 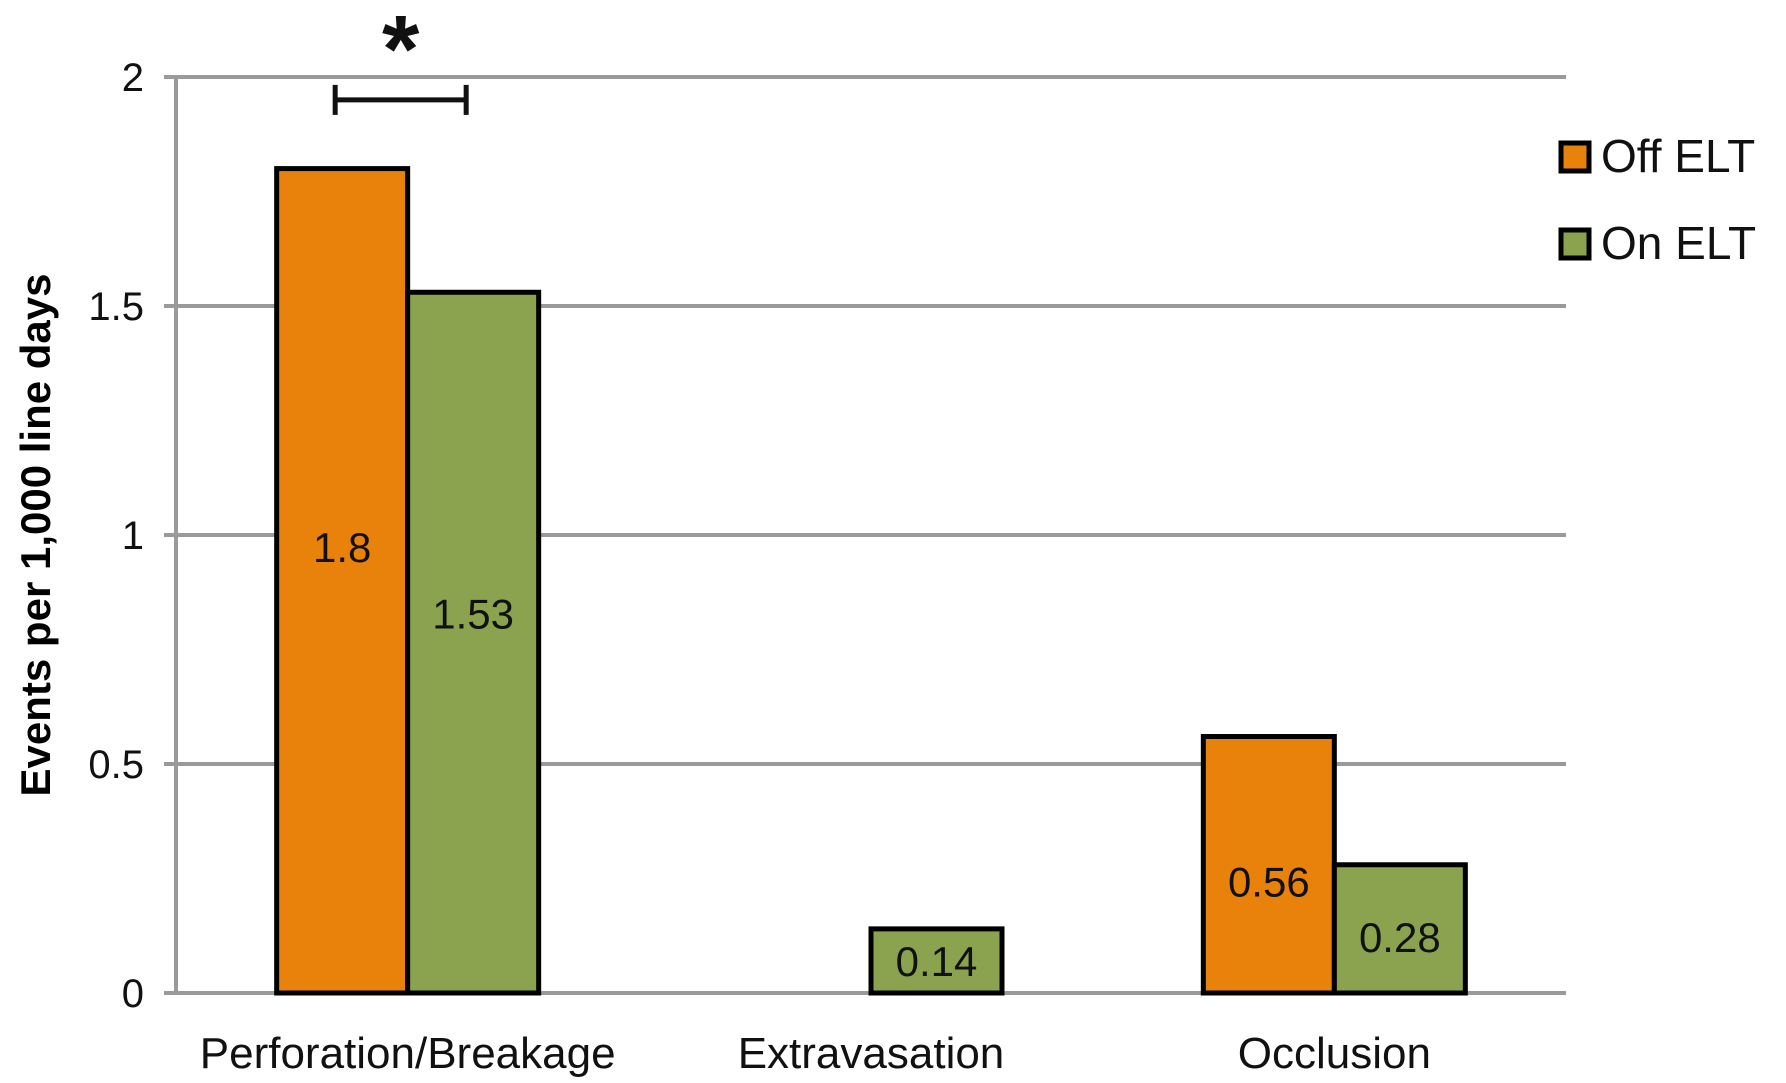 What do you see at coordinates (35, 535) in the screenshot?
I see `y-axis-label: Events per 1,000 line days` at bounding box center [35, 535].